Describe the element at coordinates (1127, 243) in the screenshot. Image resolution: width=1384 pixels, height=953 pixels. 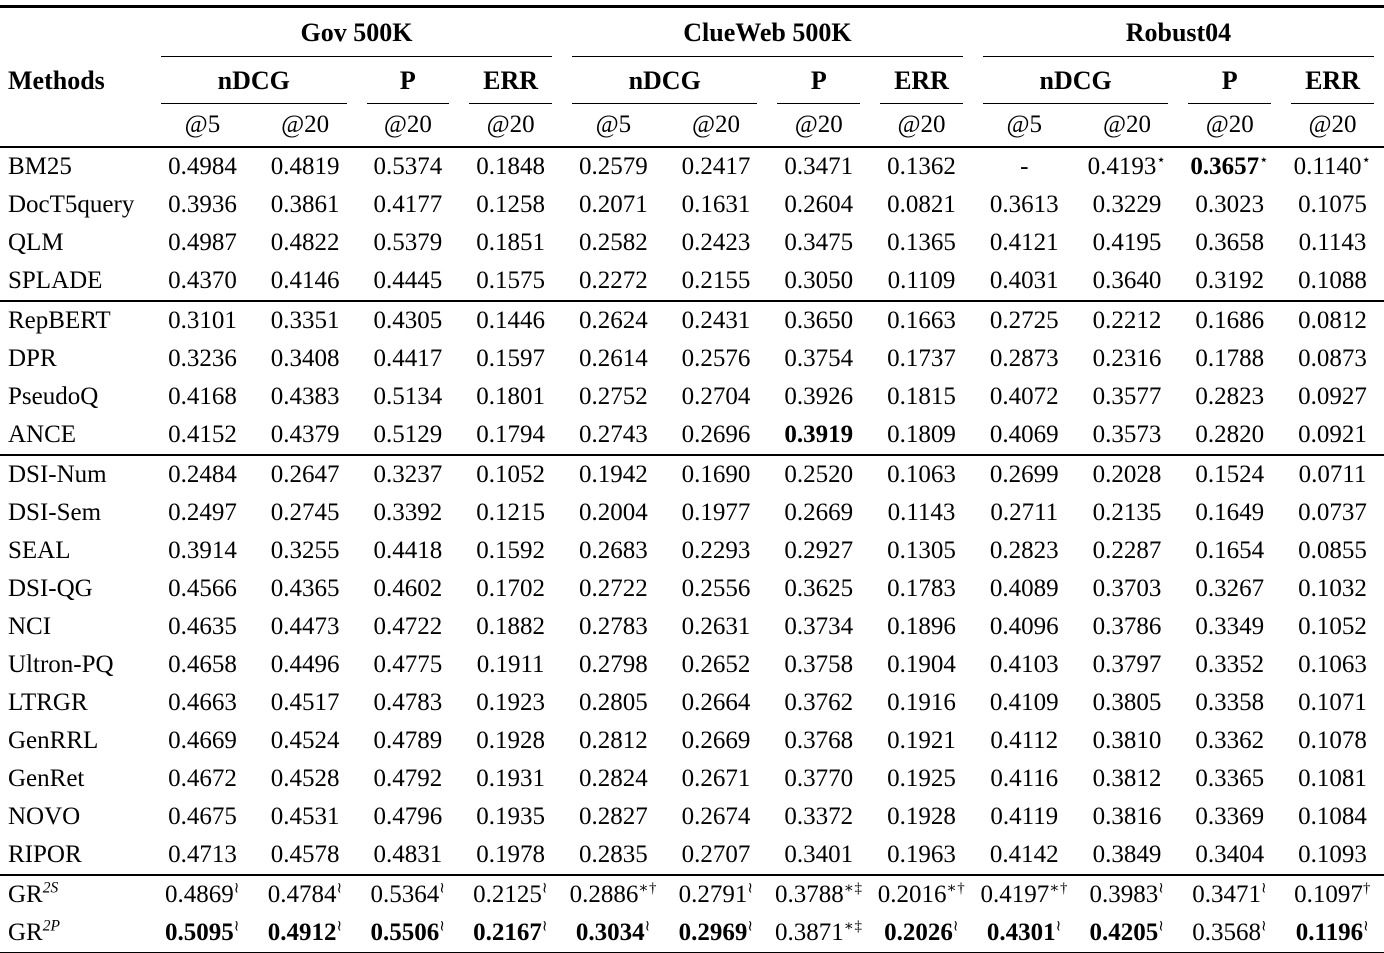
I see `metric-value-cell: 0.4195` at that location.